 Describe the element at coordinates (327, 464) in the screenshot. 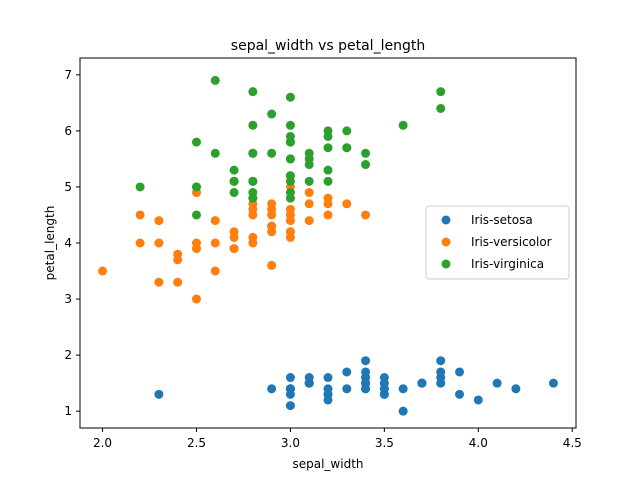

I see `x-axis-label: sepal_width` at that location.